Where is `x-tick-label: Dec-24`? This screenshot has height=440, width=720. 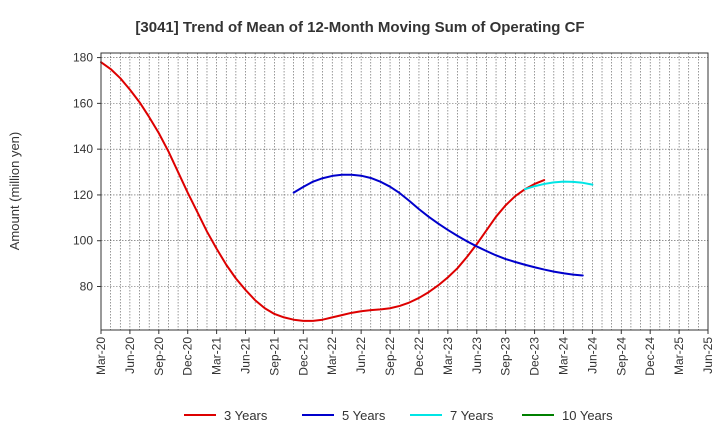 x-tick-label: Dec-24 is located at coordinates (650, 356).